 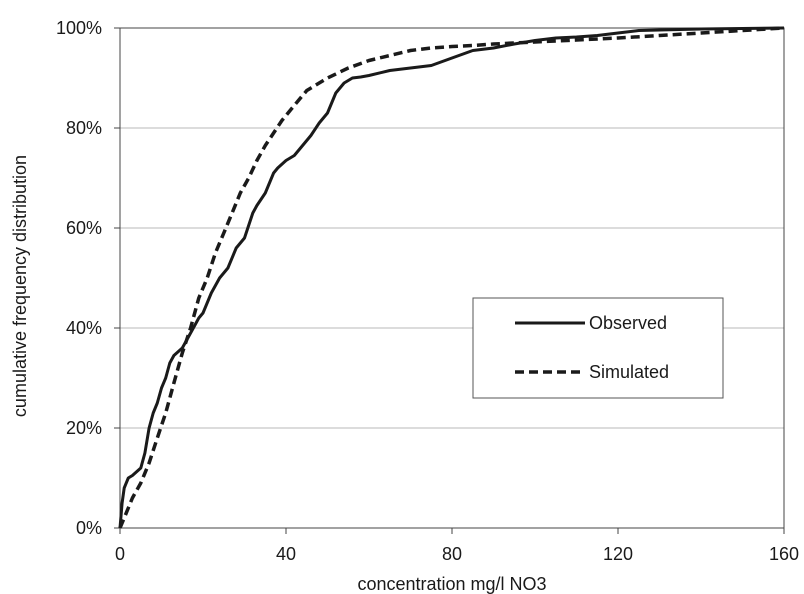 I want to click on y-tick-label: 60%, so click(x=84, y=228).